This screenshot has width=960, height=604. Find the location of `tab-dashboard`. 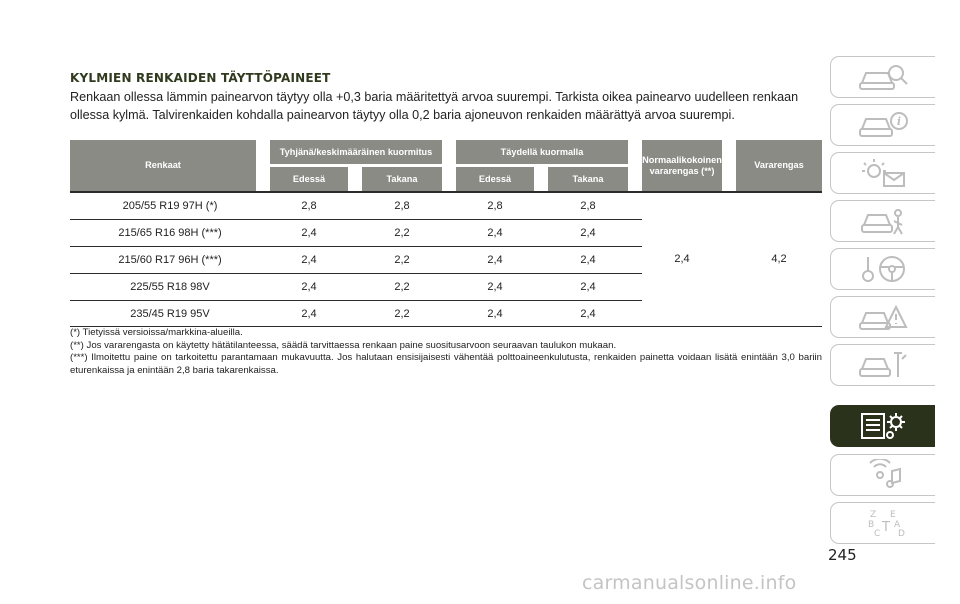

tab-dashboard is located at coordinates (882, 77).